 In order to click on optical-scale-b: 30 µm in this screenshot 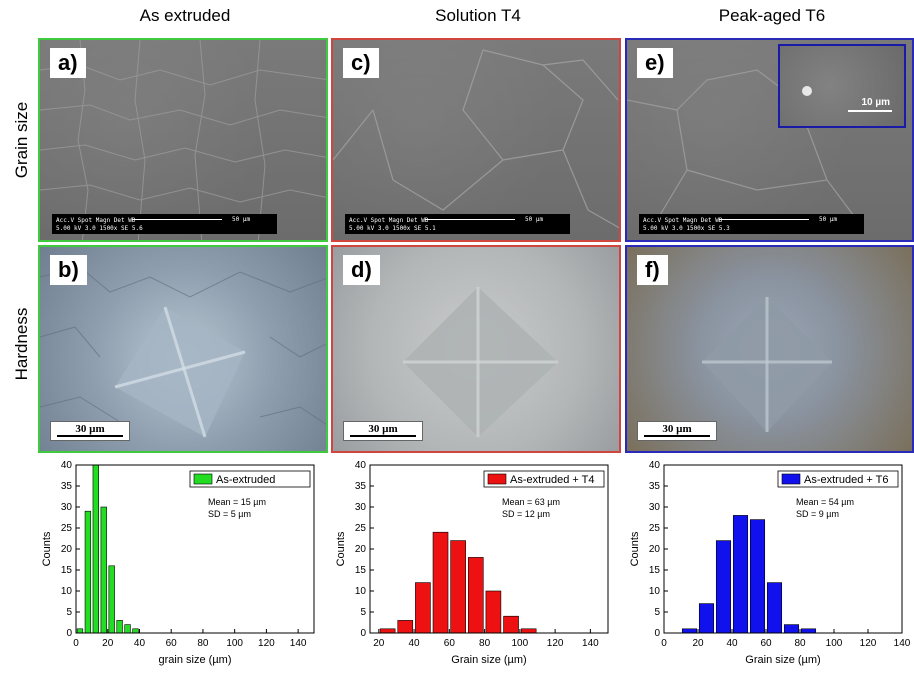, I will do `click(90, 431)`.